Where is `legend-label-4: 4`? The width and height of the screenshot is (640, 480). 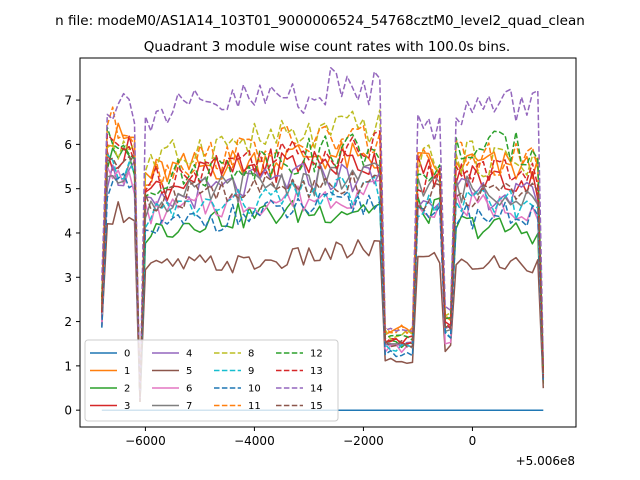
legend-label-4: 4 is located at coordinates (189, 354).